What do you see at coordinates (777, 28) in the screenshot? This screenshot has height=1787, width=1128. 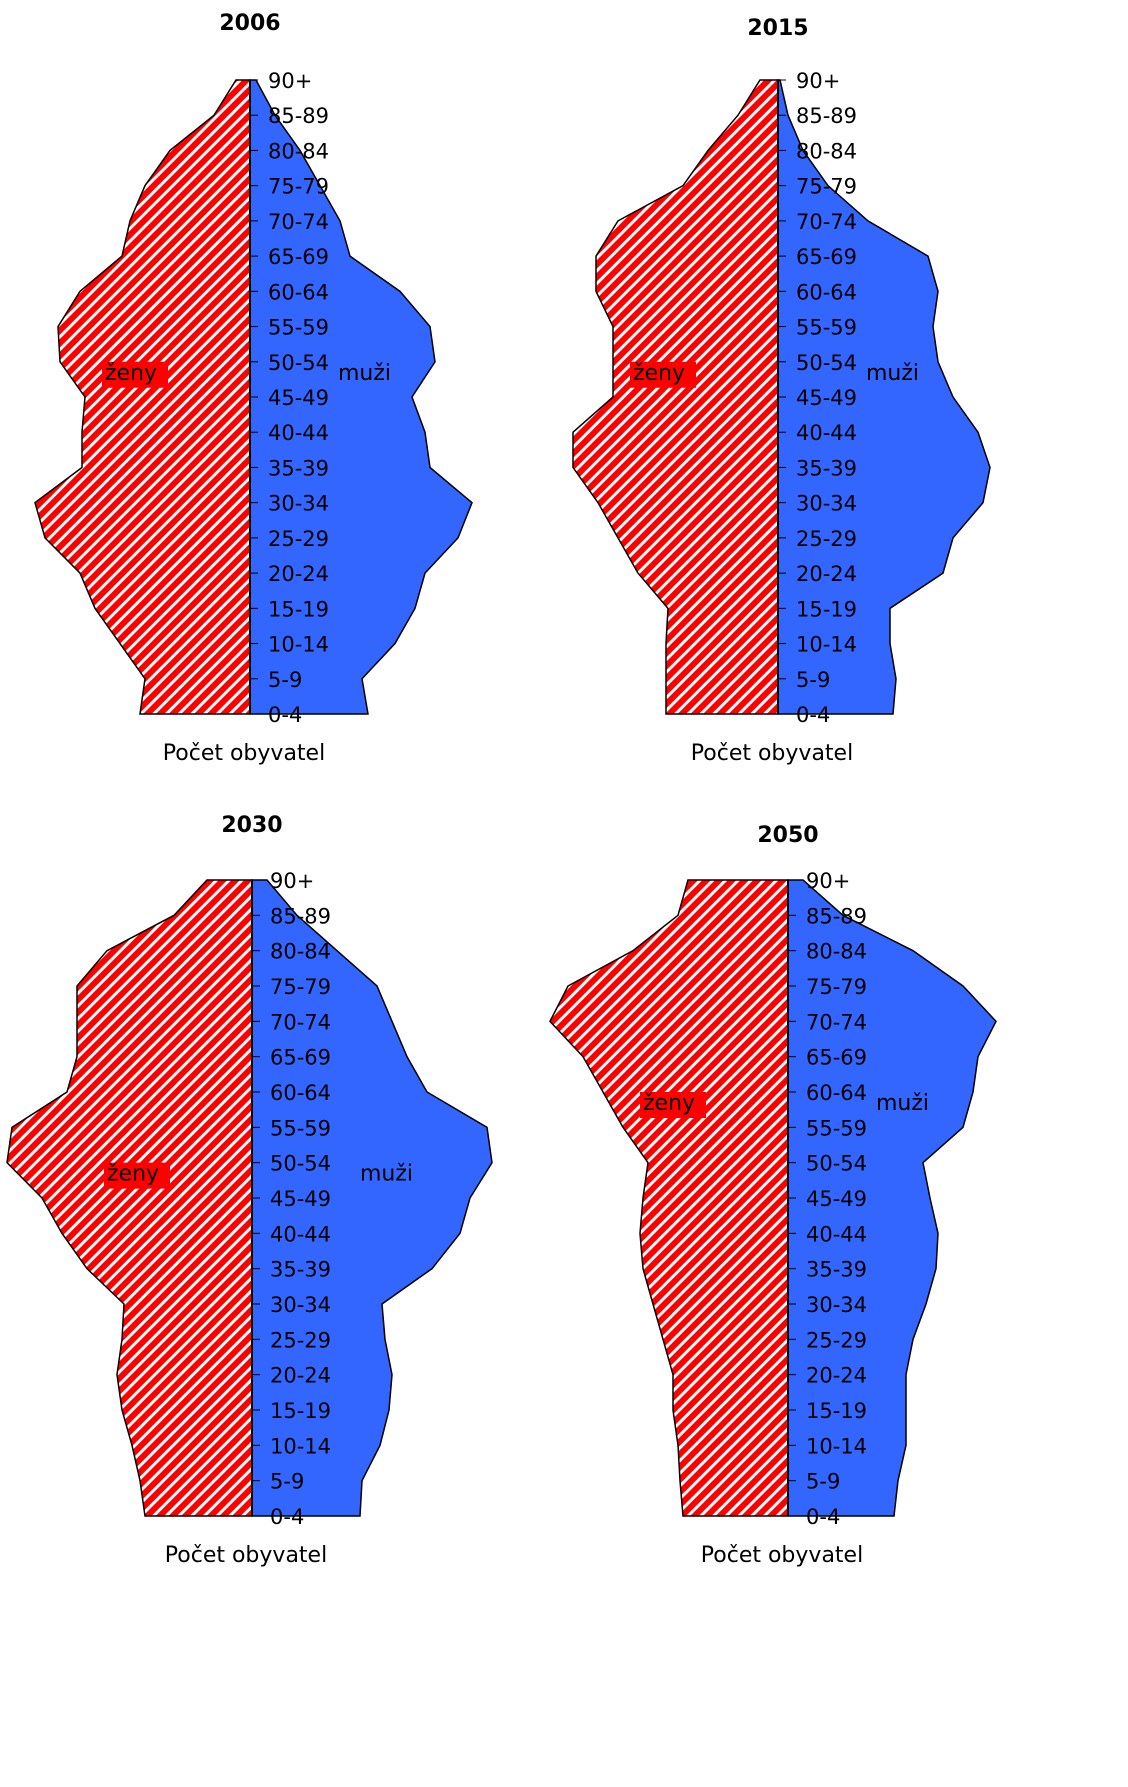 I see `chart-title: 2015` at bounding box center [777, 28].